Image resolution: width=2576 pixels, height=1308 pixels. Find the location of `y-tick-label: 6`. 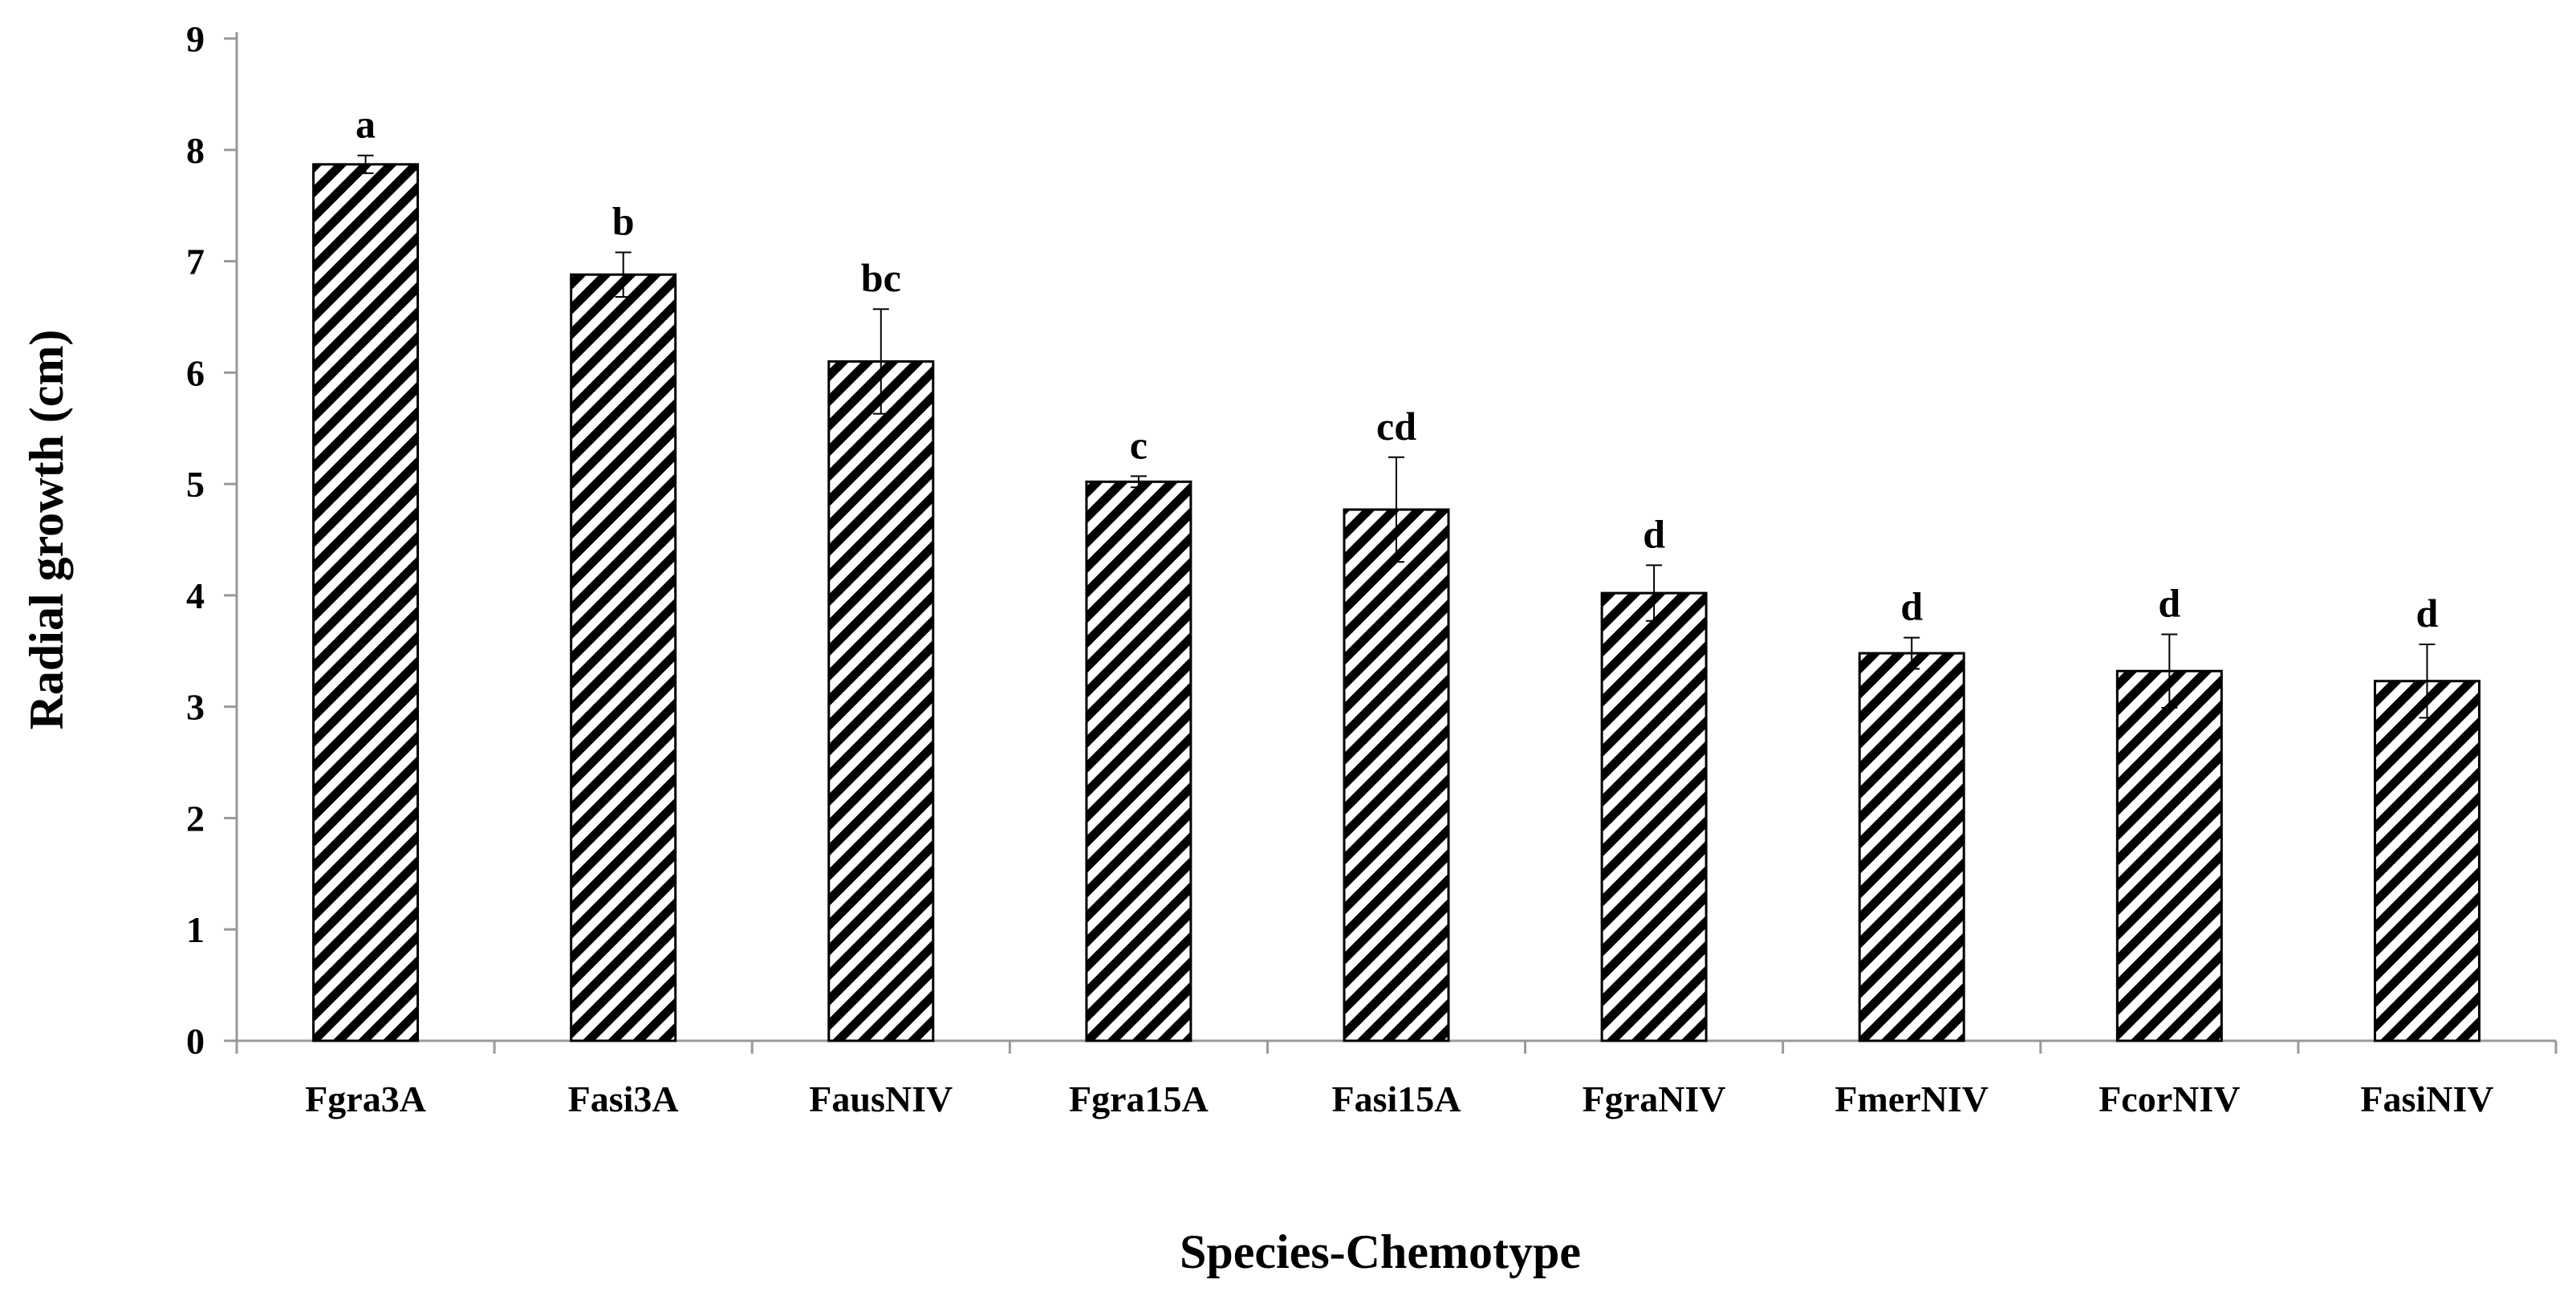

y-tick-label: 6 is located at coordinates (195, 372).